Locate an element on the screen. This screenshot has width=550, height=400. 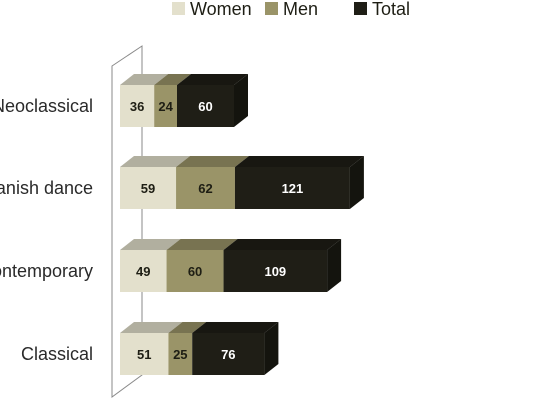
legend-swatch-total is located at coordinates (360, 8).